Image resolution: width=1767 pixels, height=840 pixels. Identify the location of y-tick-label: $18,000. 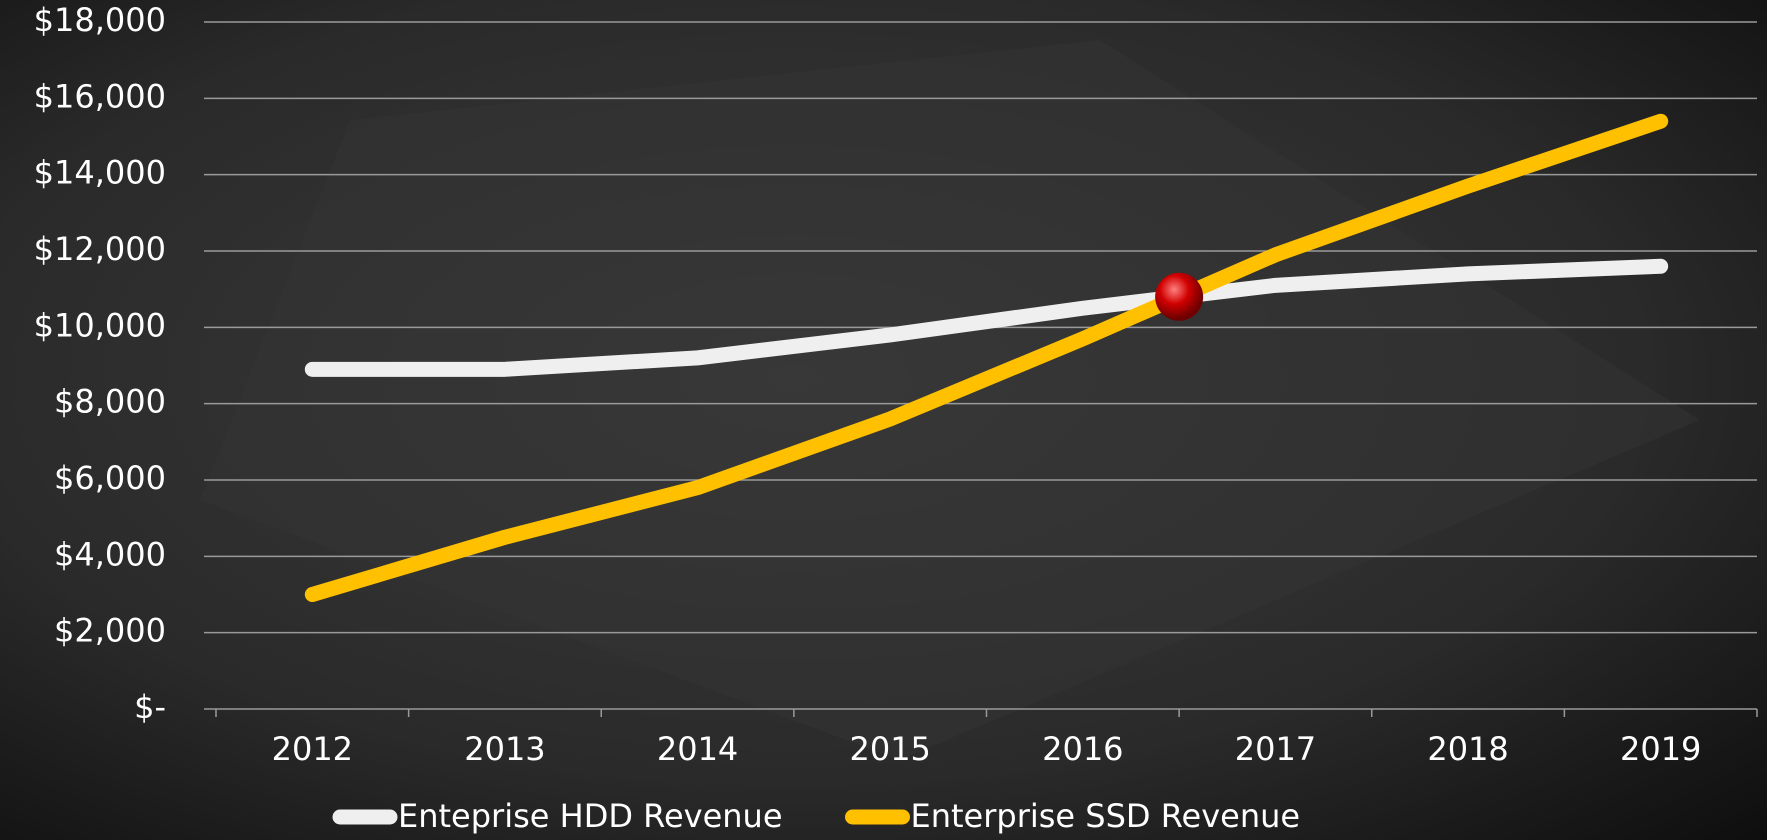
(100, 20).